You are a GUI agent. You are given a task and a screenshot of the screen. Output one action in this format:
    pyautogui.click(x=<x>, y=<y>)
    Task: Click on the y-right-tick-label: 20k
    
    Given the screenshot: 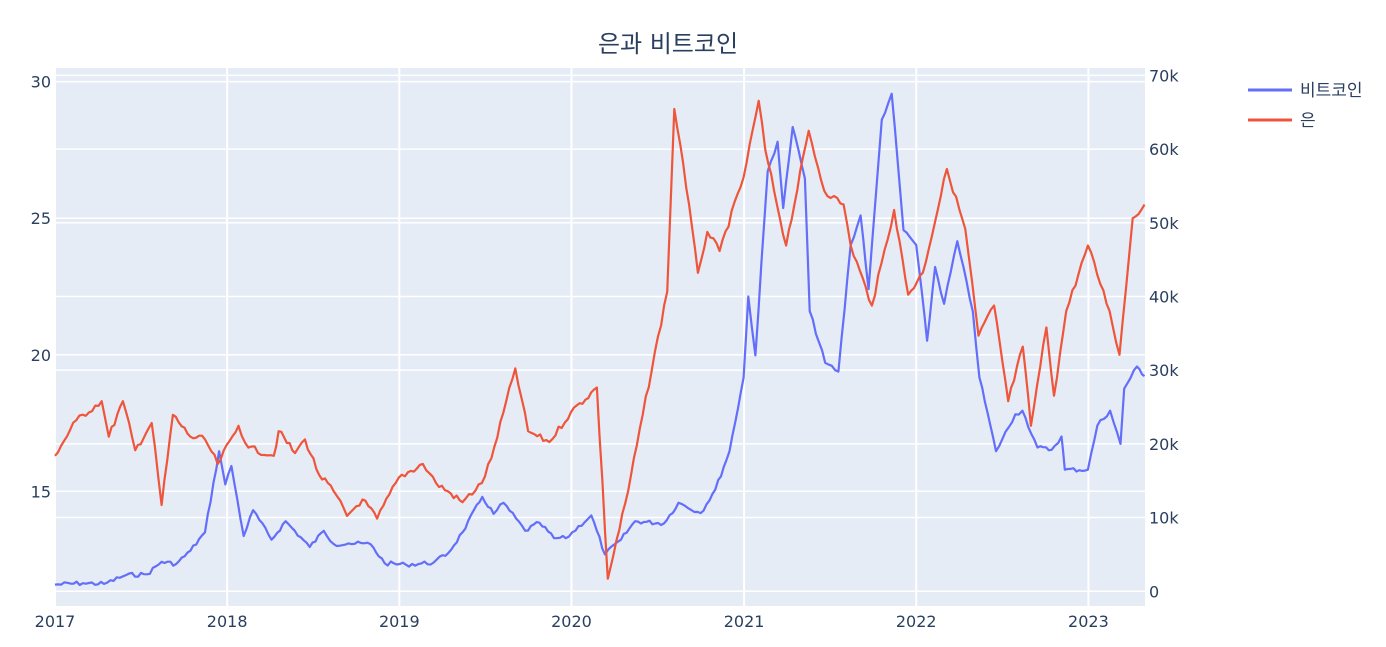 What is the action you would take?
    pyautogui.click(x=1164, y=444)
    